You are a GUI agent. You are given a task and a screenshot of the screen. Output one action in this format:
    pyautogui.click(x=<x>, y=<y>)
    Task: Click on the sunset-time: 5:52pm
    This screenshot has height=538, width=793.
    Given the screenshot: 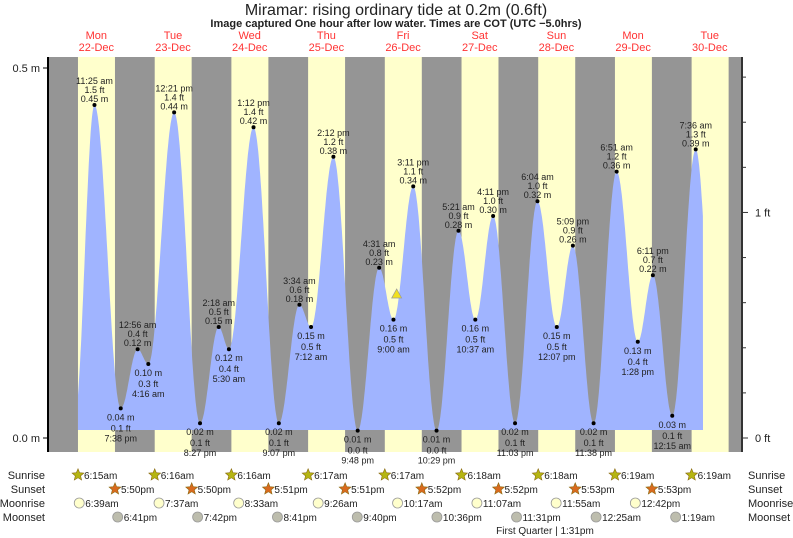 What is the action you would take?
    pyautogui.click(x=444, y=490)
    